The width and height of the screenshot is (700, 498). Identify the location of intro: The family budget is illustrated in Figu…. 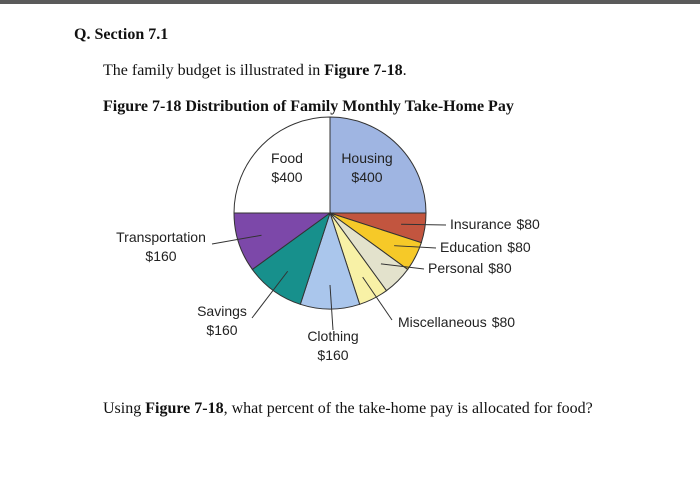
(255, 70).